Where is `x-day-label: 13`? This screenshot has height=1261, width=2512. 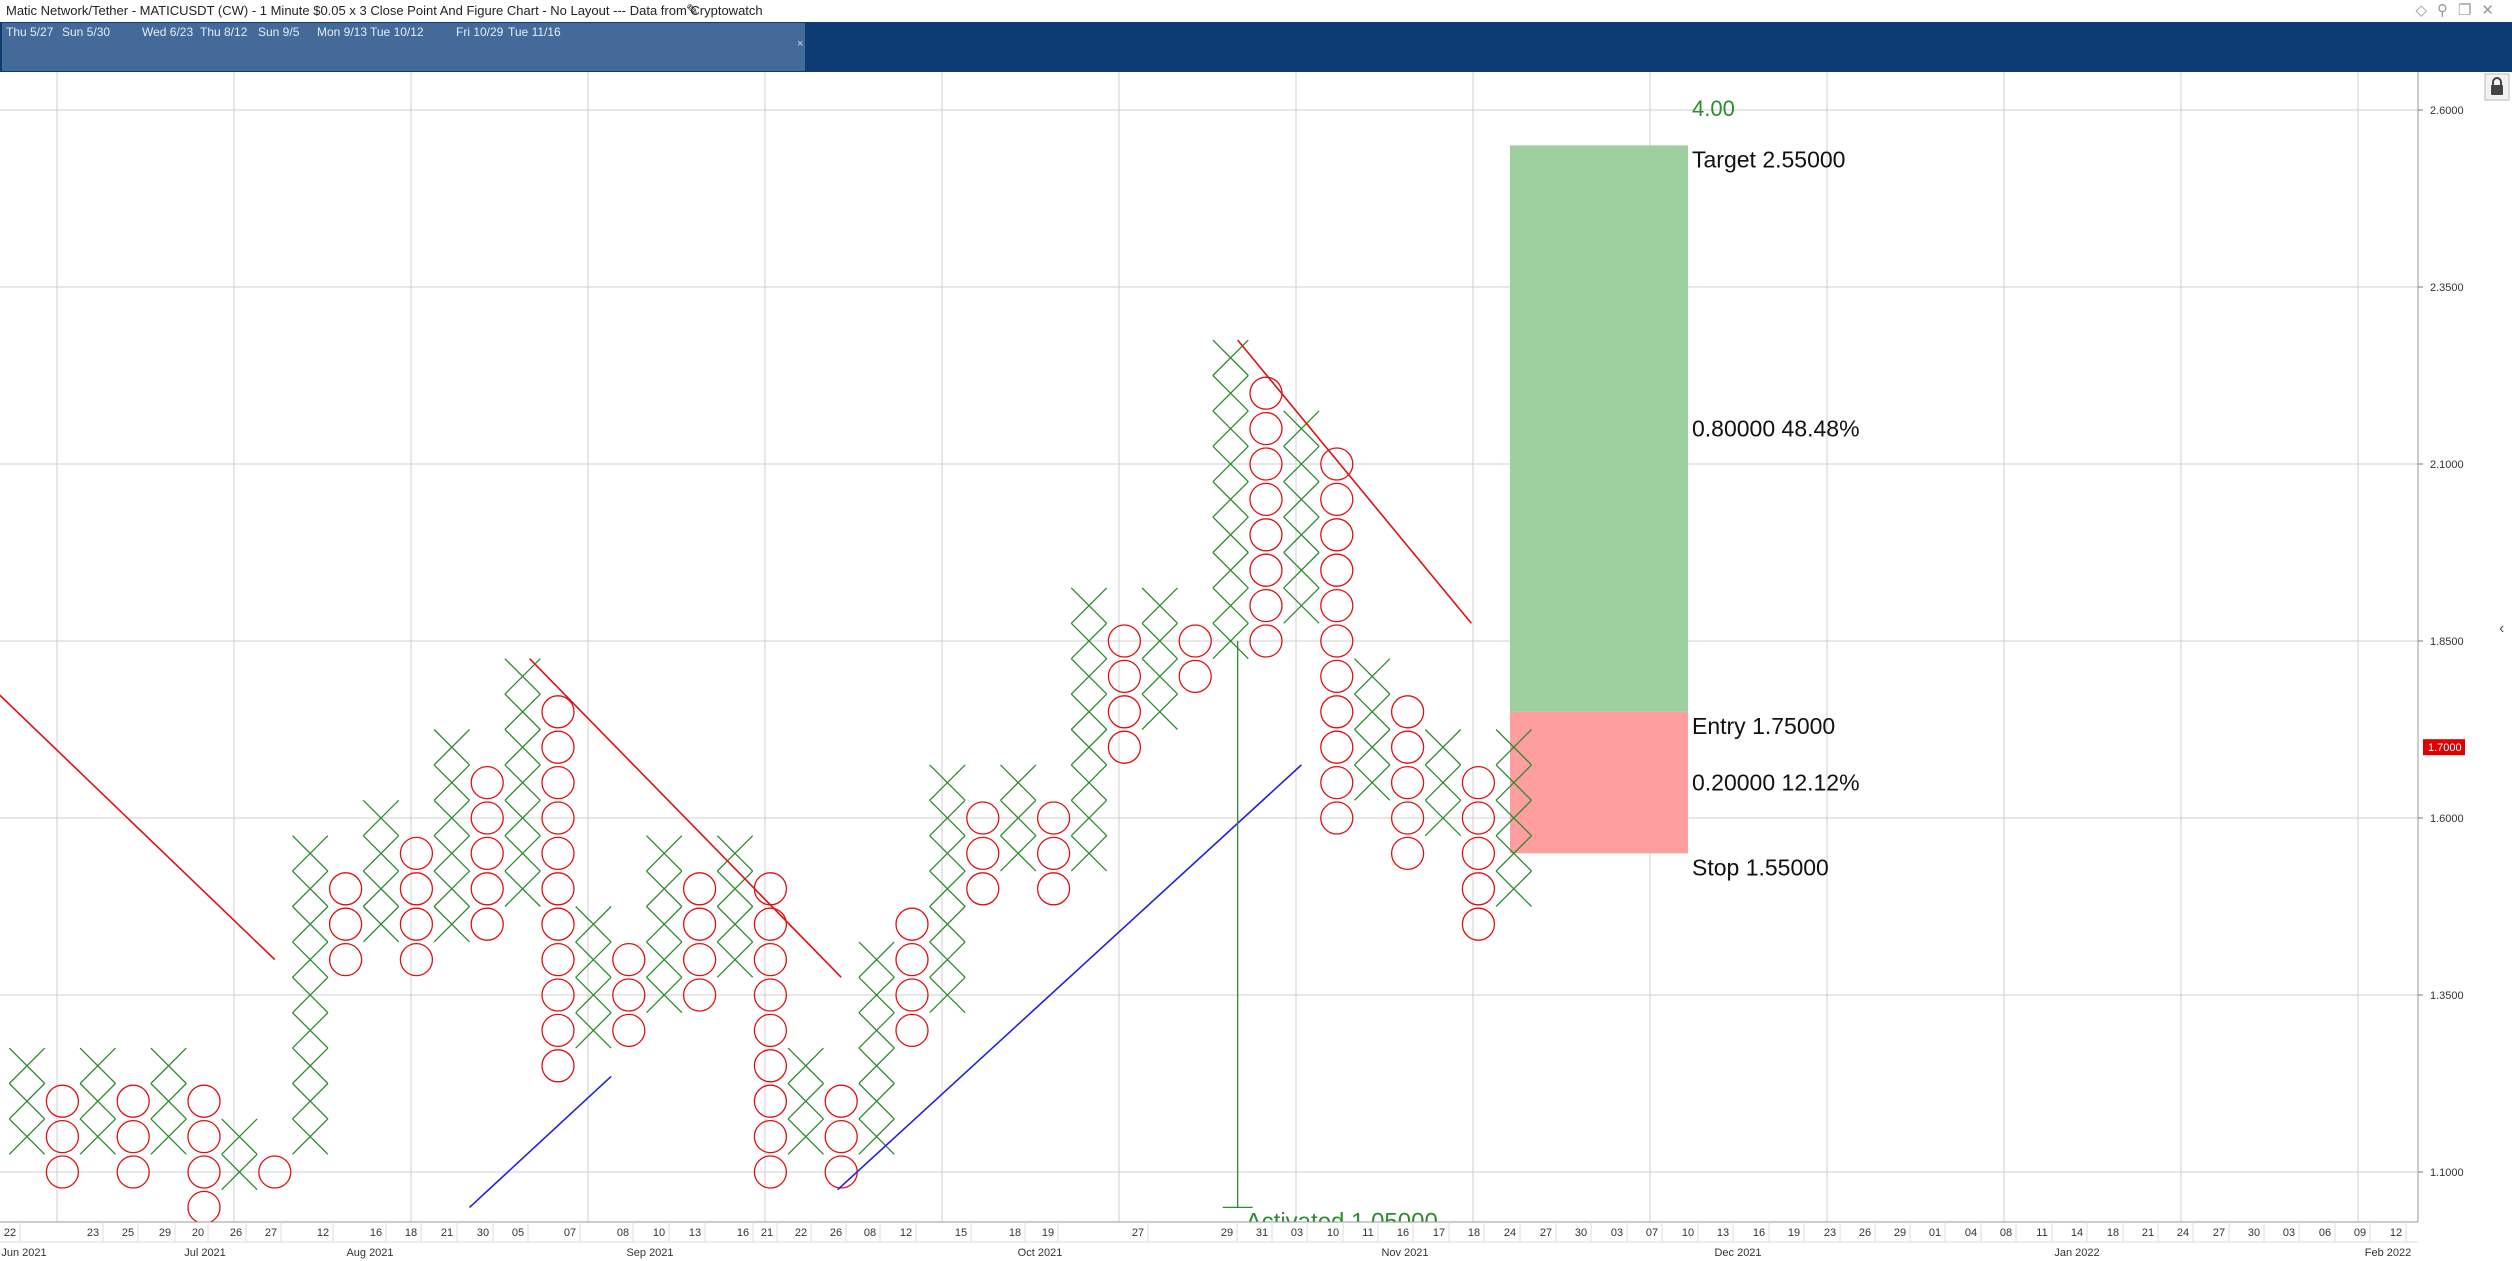
x-day-label: 13 is located at coordinates (1723, 1233).